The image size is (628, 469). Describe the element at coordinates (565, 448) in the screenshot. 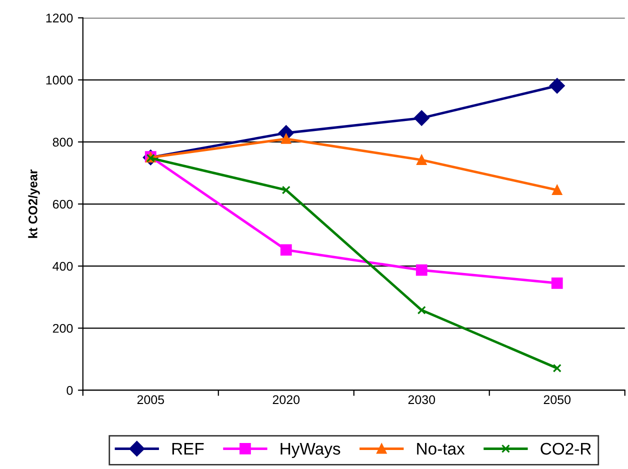

I see `legend-label: CO2-R` at that location.